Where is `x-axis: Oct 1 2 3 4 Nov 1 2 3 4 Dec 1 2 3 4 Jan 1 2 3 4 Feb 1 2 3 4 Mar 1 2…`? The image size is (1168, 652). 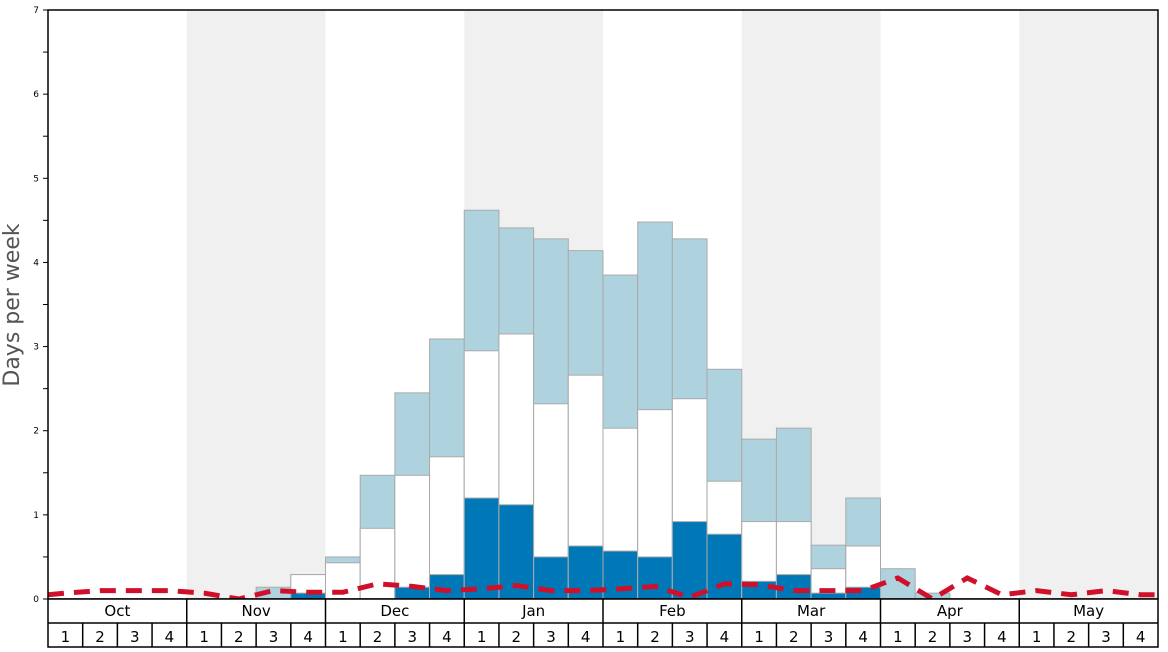
x-axis: Oct 1 2 3 4 Nov 1 2 3 4 Dec 1 2 3 4 Jan 1 2 3 4 Feb 1 2 3 4 Mar 1 2… is located at coordinates (603, 623).